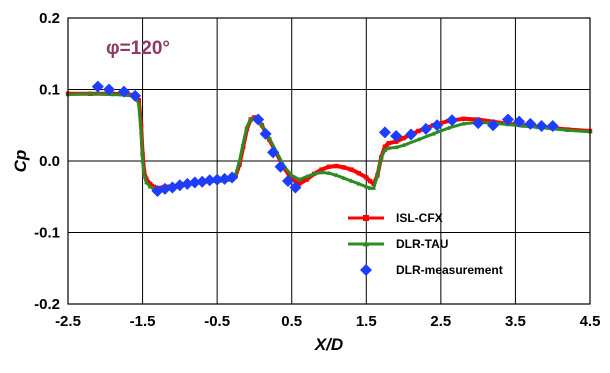  What do you see at coordinates (590, 321) in the screenshot?
I see `x-tick-label: 4.5` at bounding box center [590, 321].